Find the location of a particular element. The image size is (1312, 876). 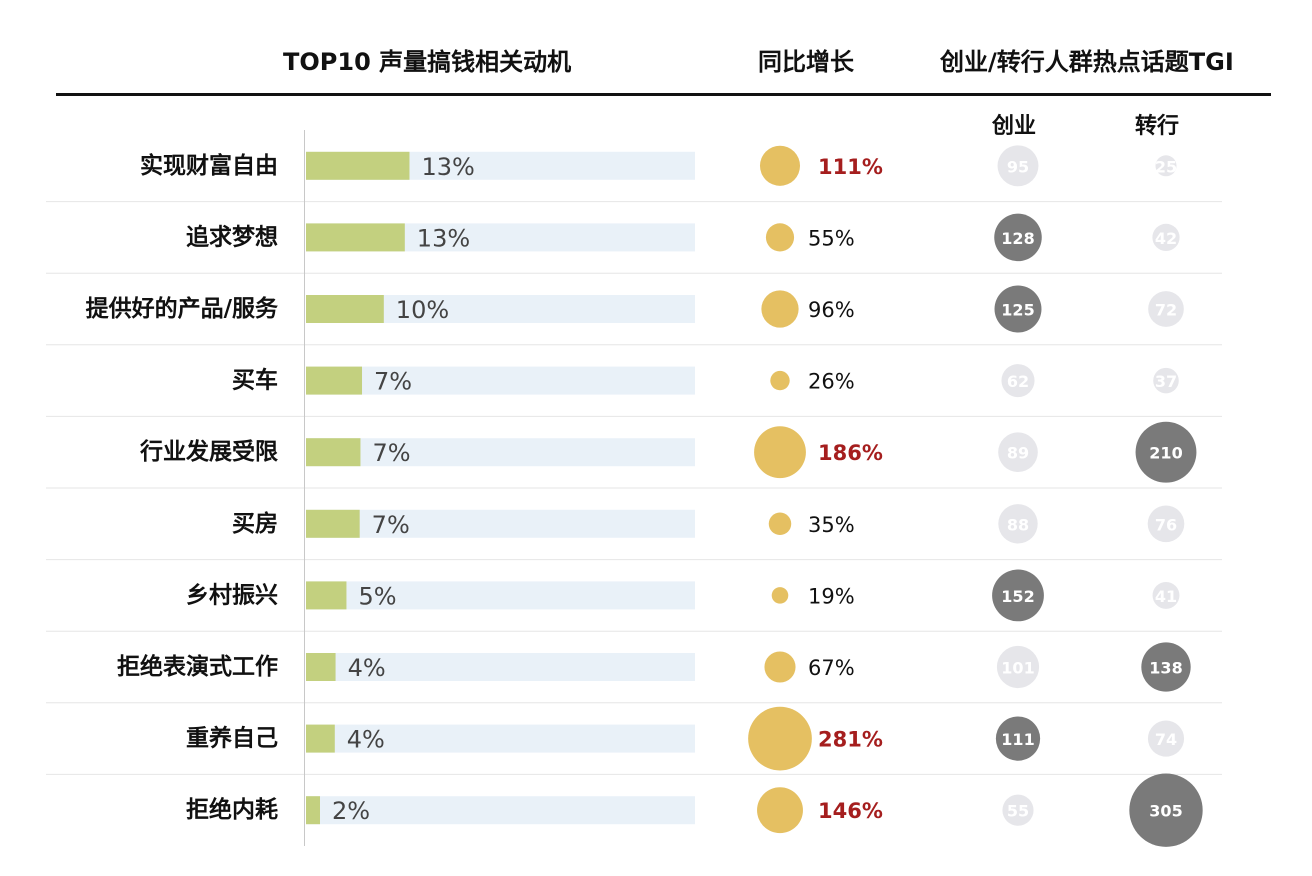

tgi-startup-value: 88 is located at coordinates (1018, 524).